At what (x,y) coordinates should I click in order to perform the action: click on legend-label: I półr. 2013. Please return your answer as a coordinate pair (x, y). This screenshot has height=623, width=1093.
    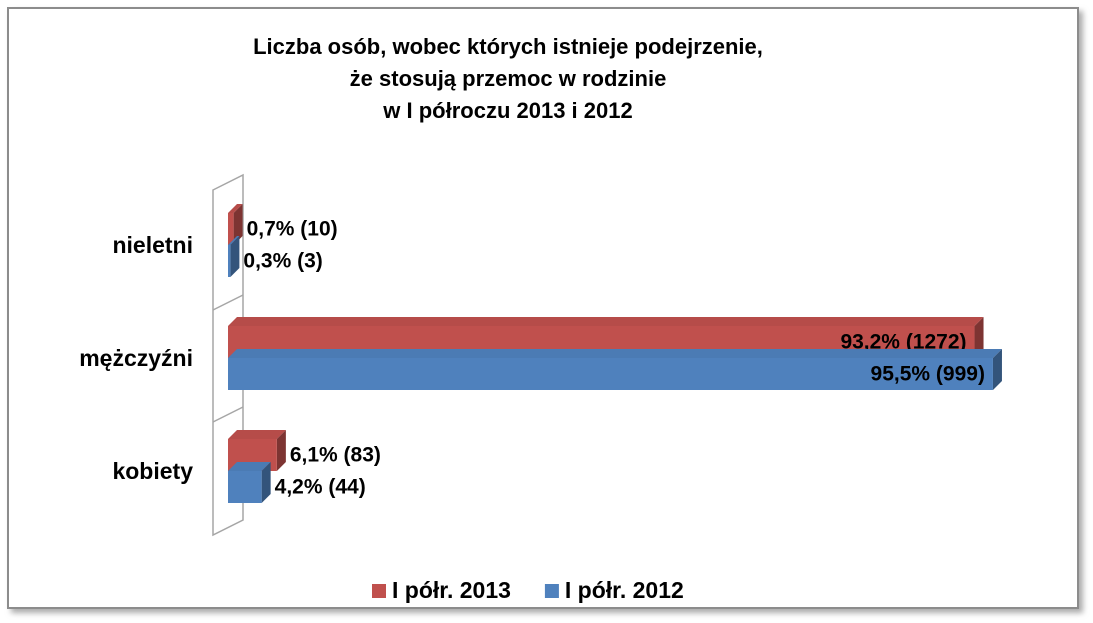
    Looking at the image, I should click on (451, 590).